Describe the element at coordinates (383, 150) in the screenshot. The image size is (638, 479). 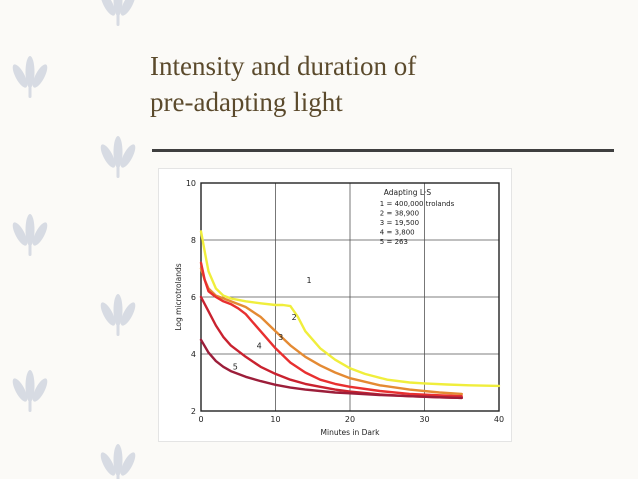
I see `title-divider` at that location.